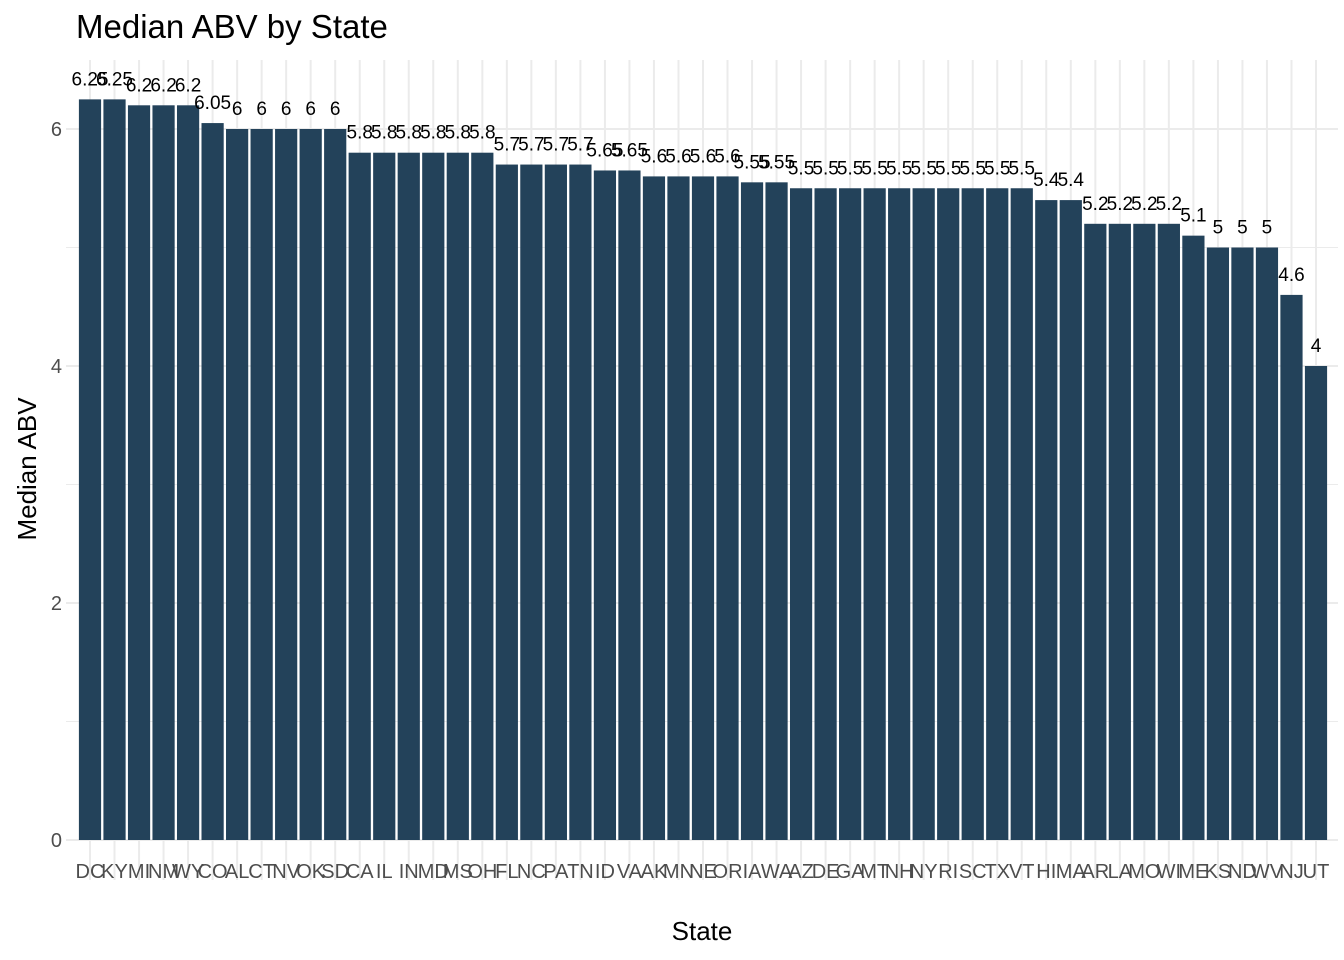 This screenshot has height=960, width=1344. Describe the element at coordinates (899, 514) in the screenshot. I see `bar-nh` at that location.